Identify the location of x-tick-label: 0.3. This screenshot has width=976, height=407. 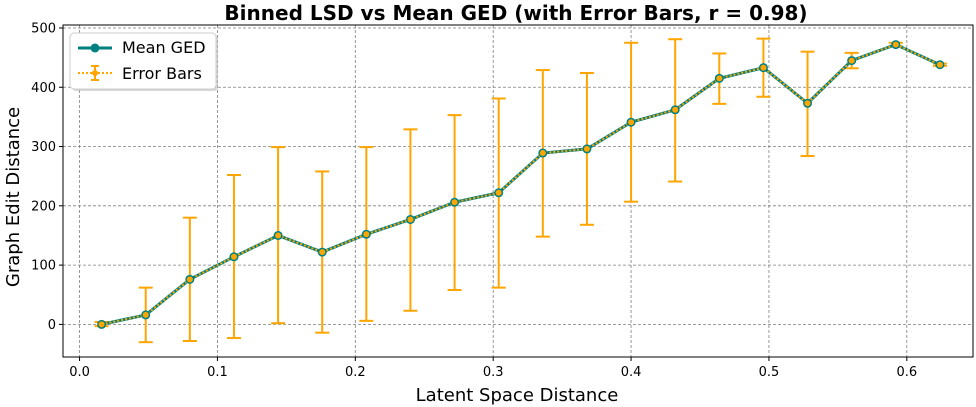
(493, 372).